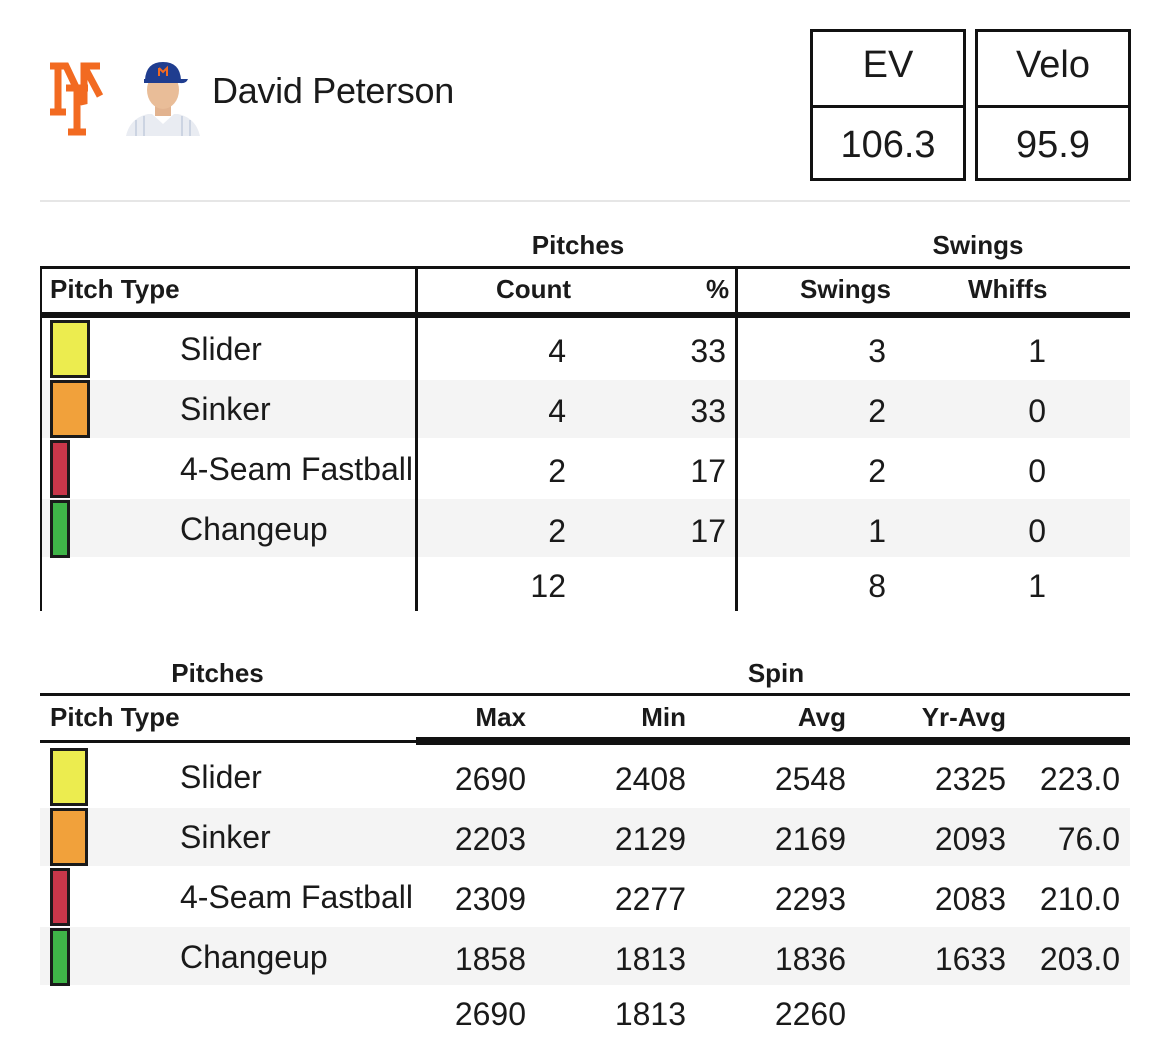 The height and width of the screenshot is (1056, 1170). What do you see at coordinates (821, 717) in the screenshot?
I see `col-header-avg: Avg` at bounding box center [821, 717].